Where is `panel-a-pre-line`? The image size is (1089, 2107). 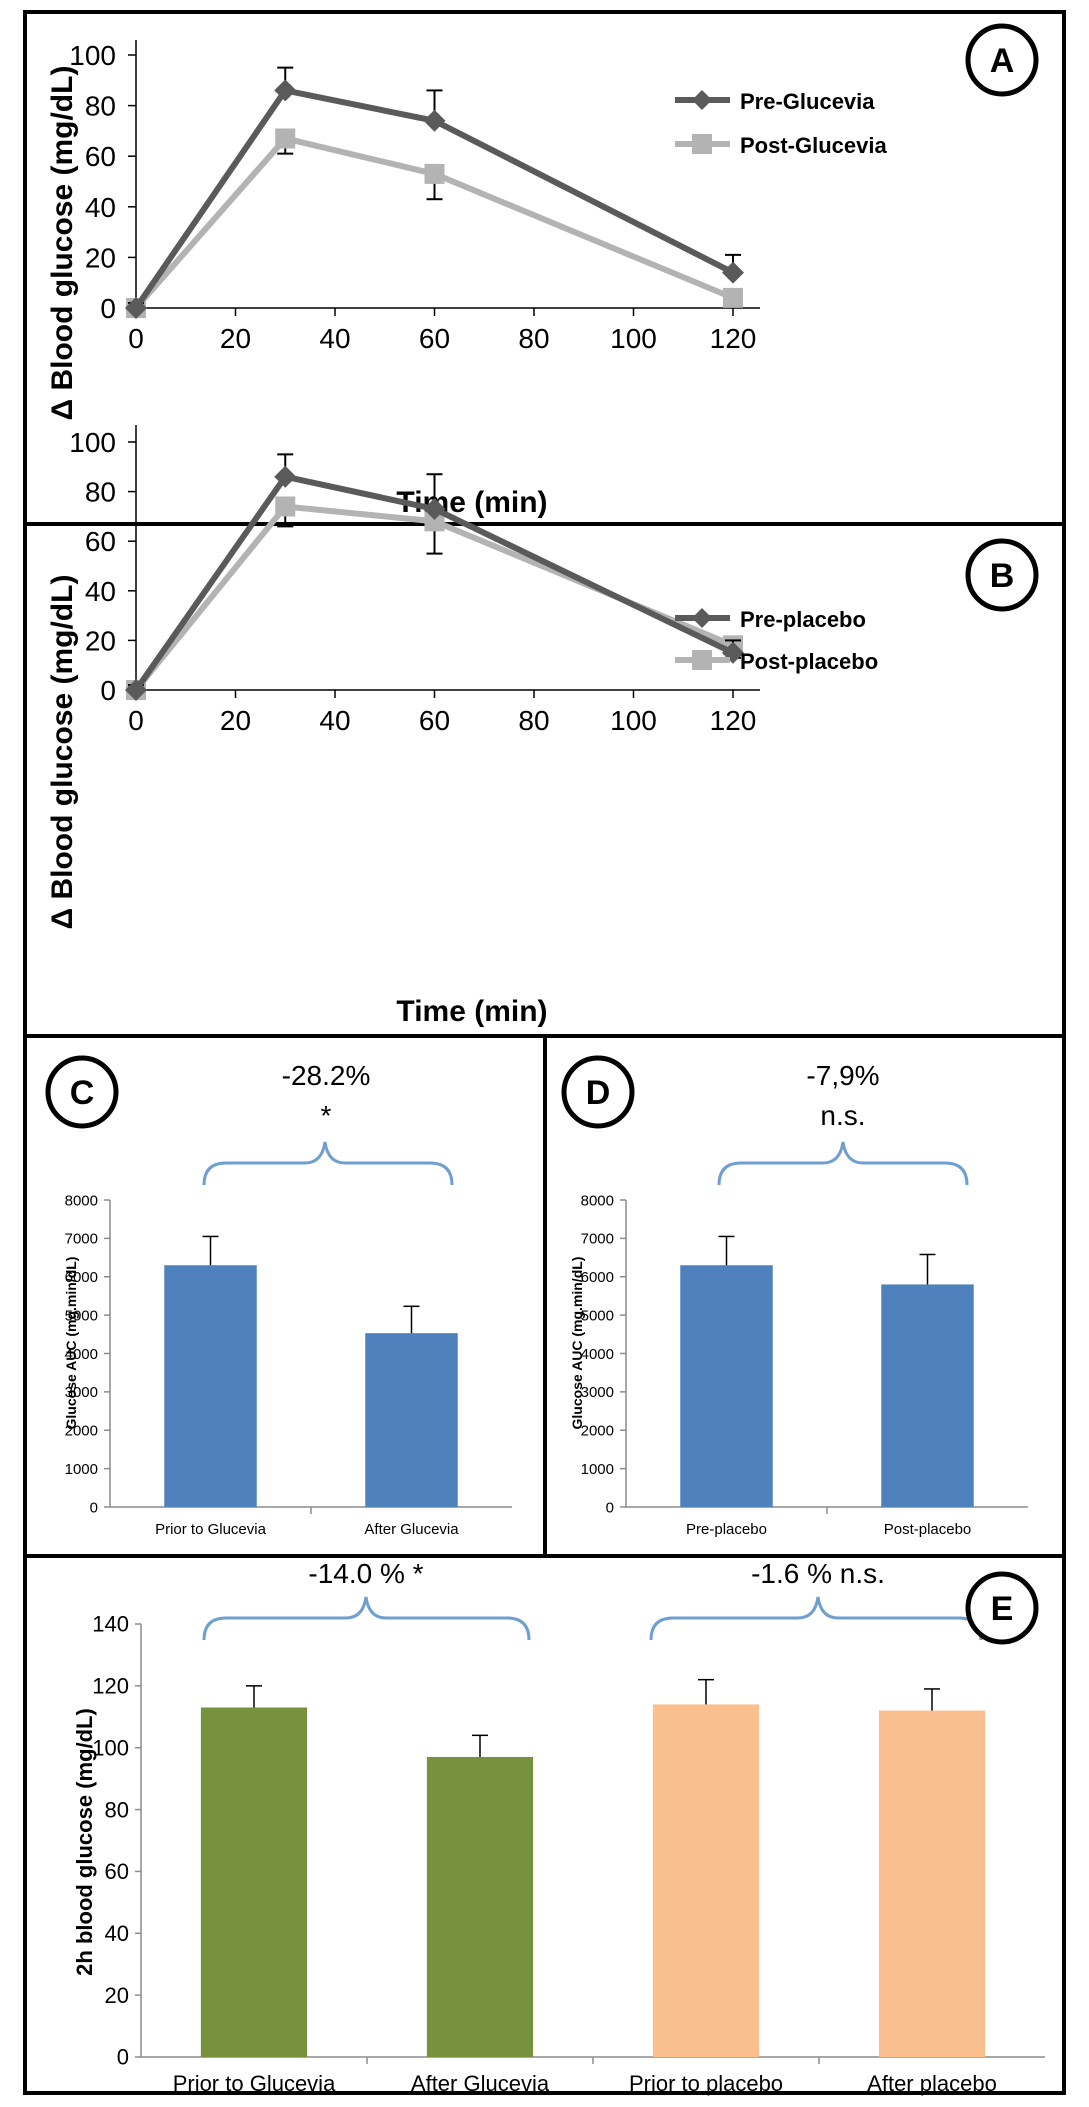 panel-a-pre-line is located at coordinates (434, 198).